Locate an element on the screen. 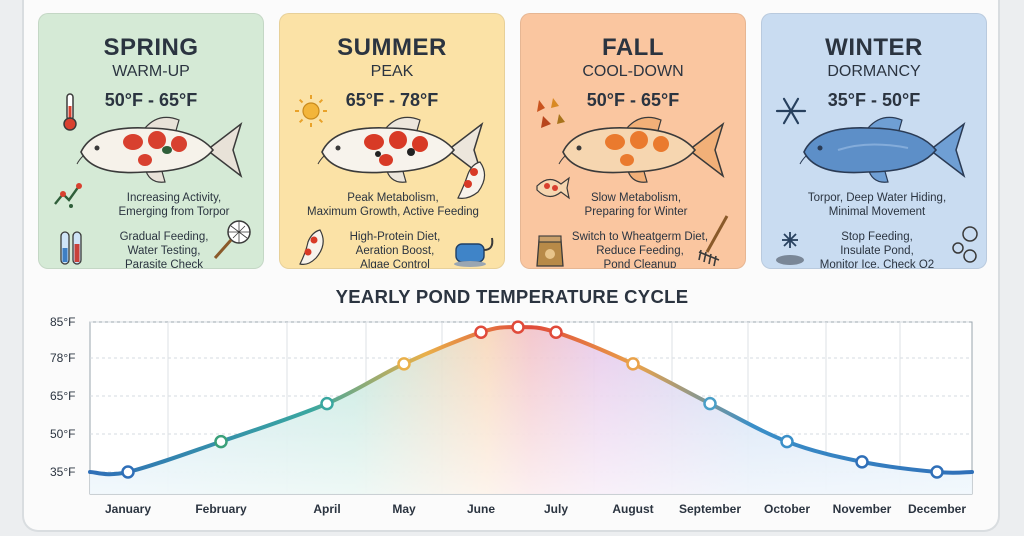 Image resolution: width=1024 pixels, height=536 pixels. care-line: Aeration Boost, is located at coordinates (395, 251).